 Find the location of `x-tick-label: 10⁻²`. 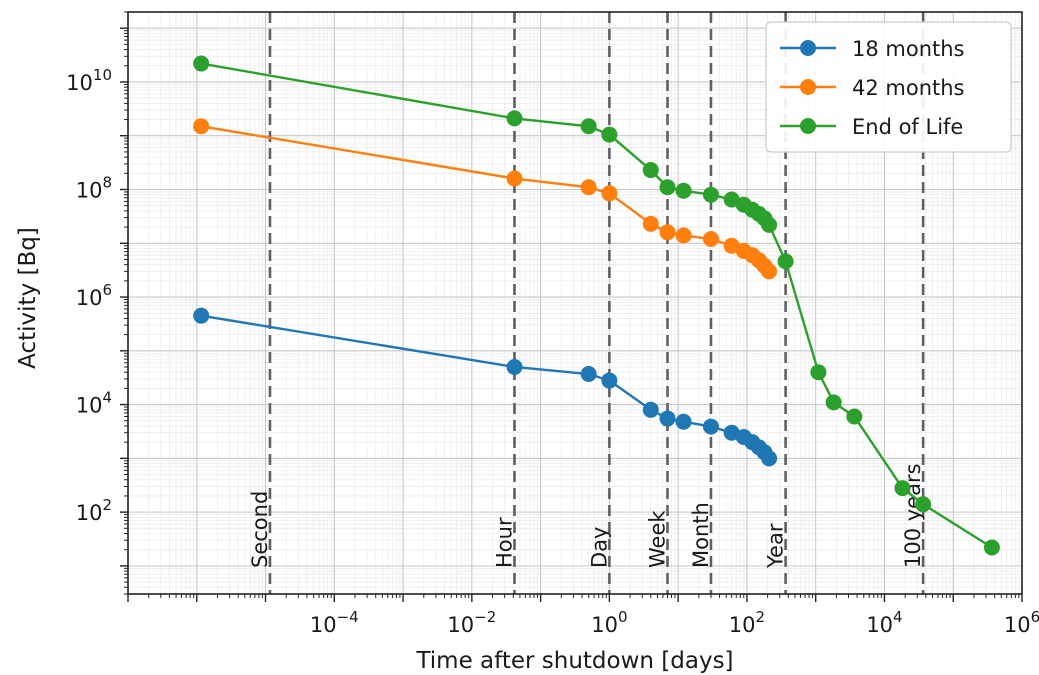

x-tick-label: 10⁻² is located at coordinates (471, 622).